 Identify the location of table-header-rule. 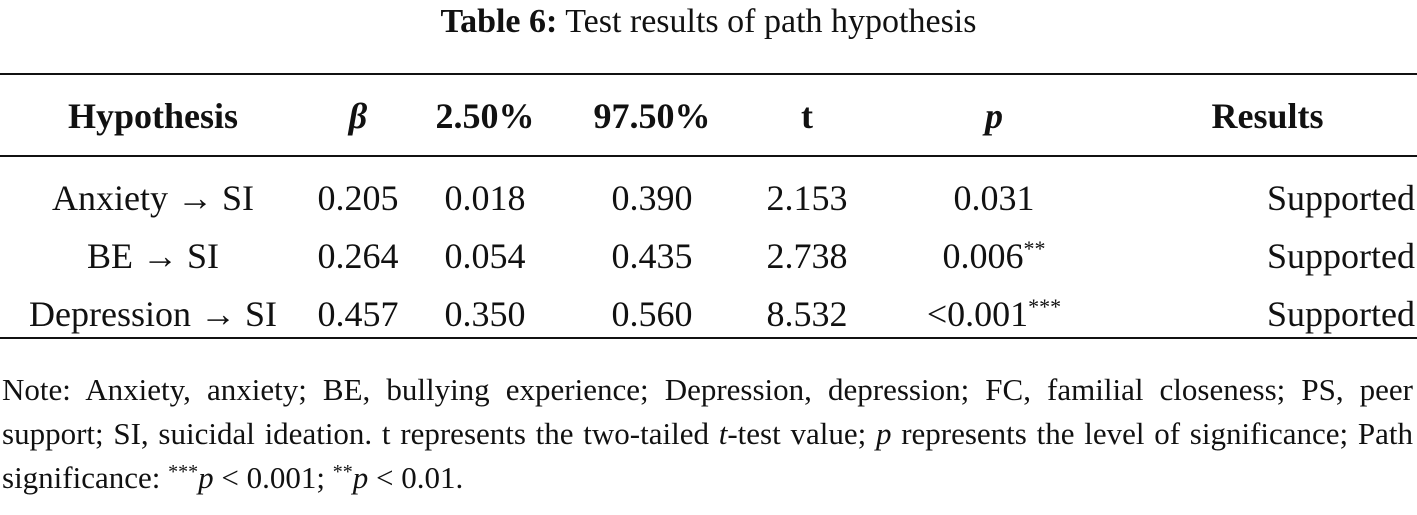
(708, 156).